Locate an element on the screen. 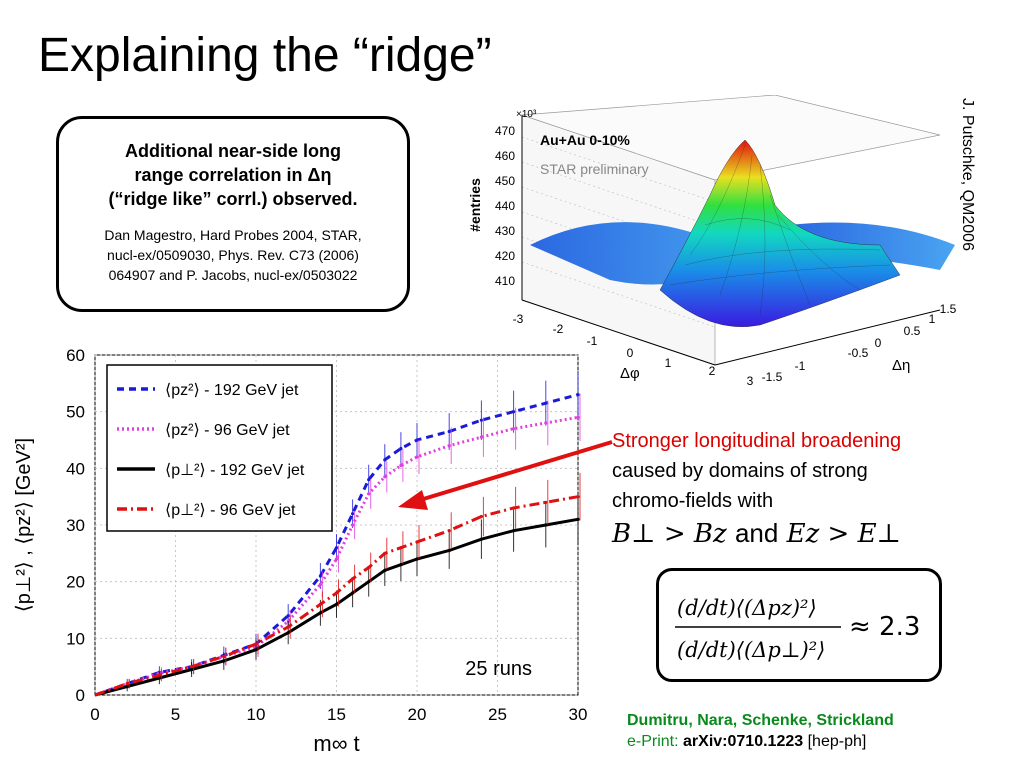  formula-denominator: (d/dt)⟨(Δp⊥)²⟩ is located at coordinates (751, 650).